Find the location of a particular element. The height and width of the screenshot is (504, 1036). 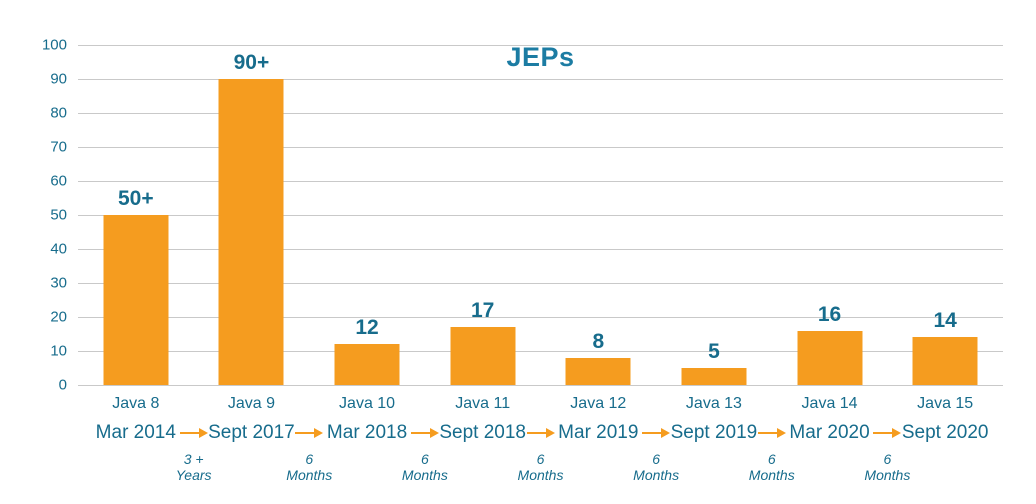

release-date-label: Sept 2017 is located at coordinates (251, 432).